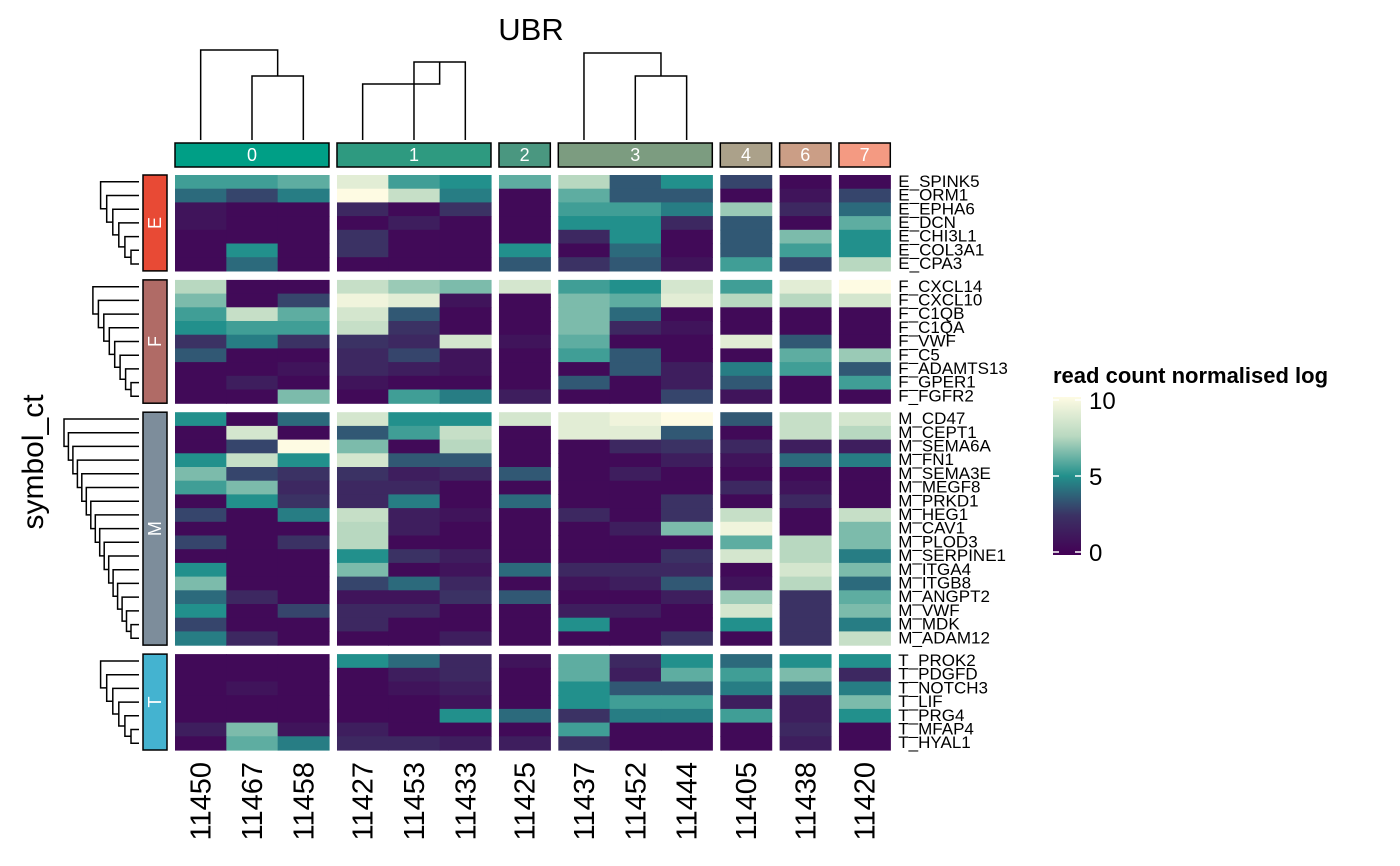 This screenshot has height=866, width=1400. What do you see at coordinates (533, 155) in the screenshot?
I see `column-group-annotations: 0 1 2 3 4 6 7` at bounding box center [533, 155].